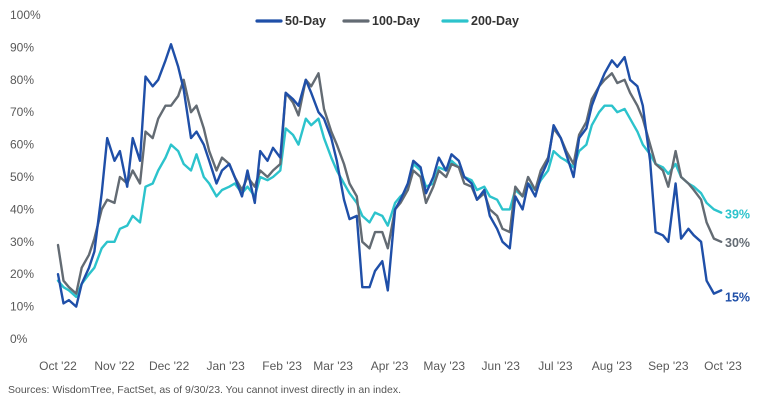 This screenshot has width=757, height=404. I want to click on y-tick-label: 0%, so click(19, 339).